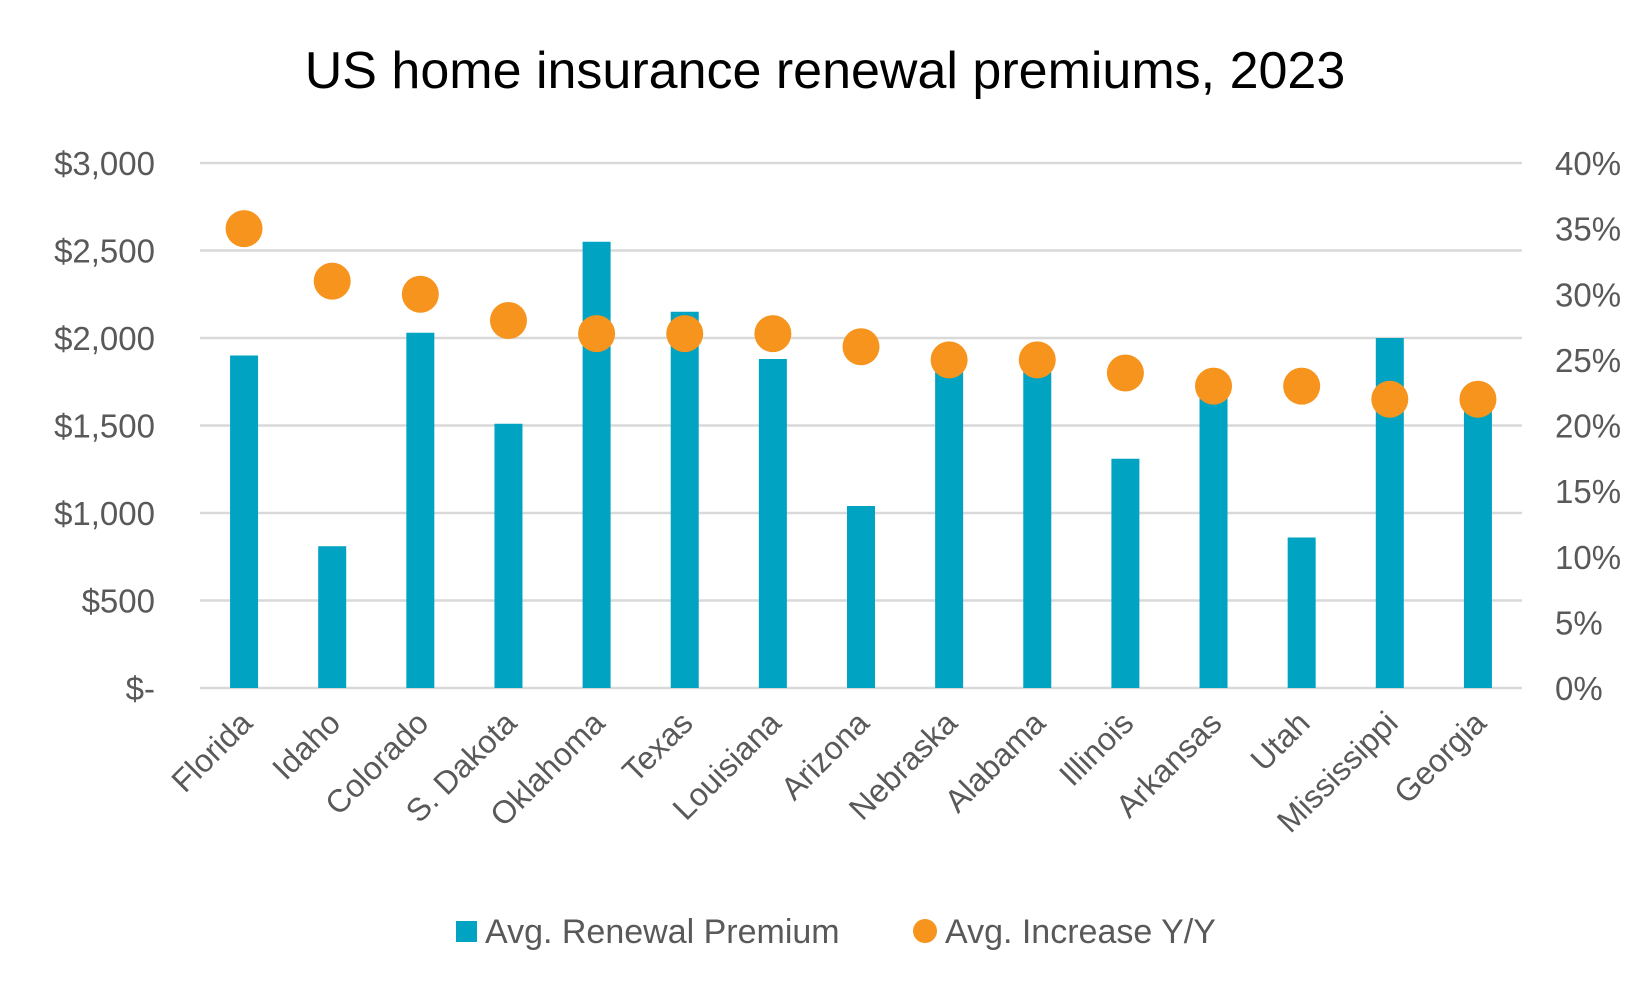 The width and height of the screenshot is (1650, 990). I want to click on category-label: Florida, so click(211, 751).